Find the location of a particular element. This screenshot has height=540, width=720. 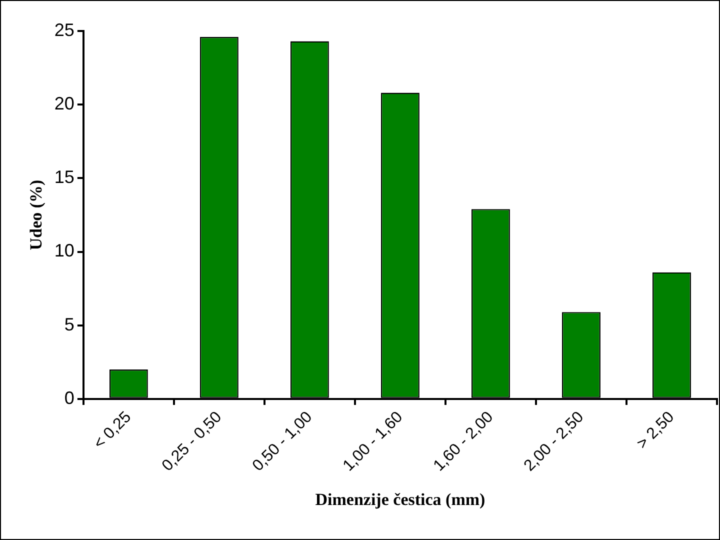

y-axis-title: Udeo (%) is located at coordinates (36, 215).